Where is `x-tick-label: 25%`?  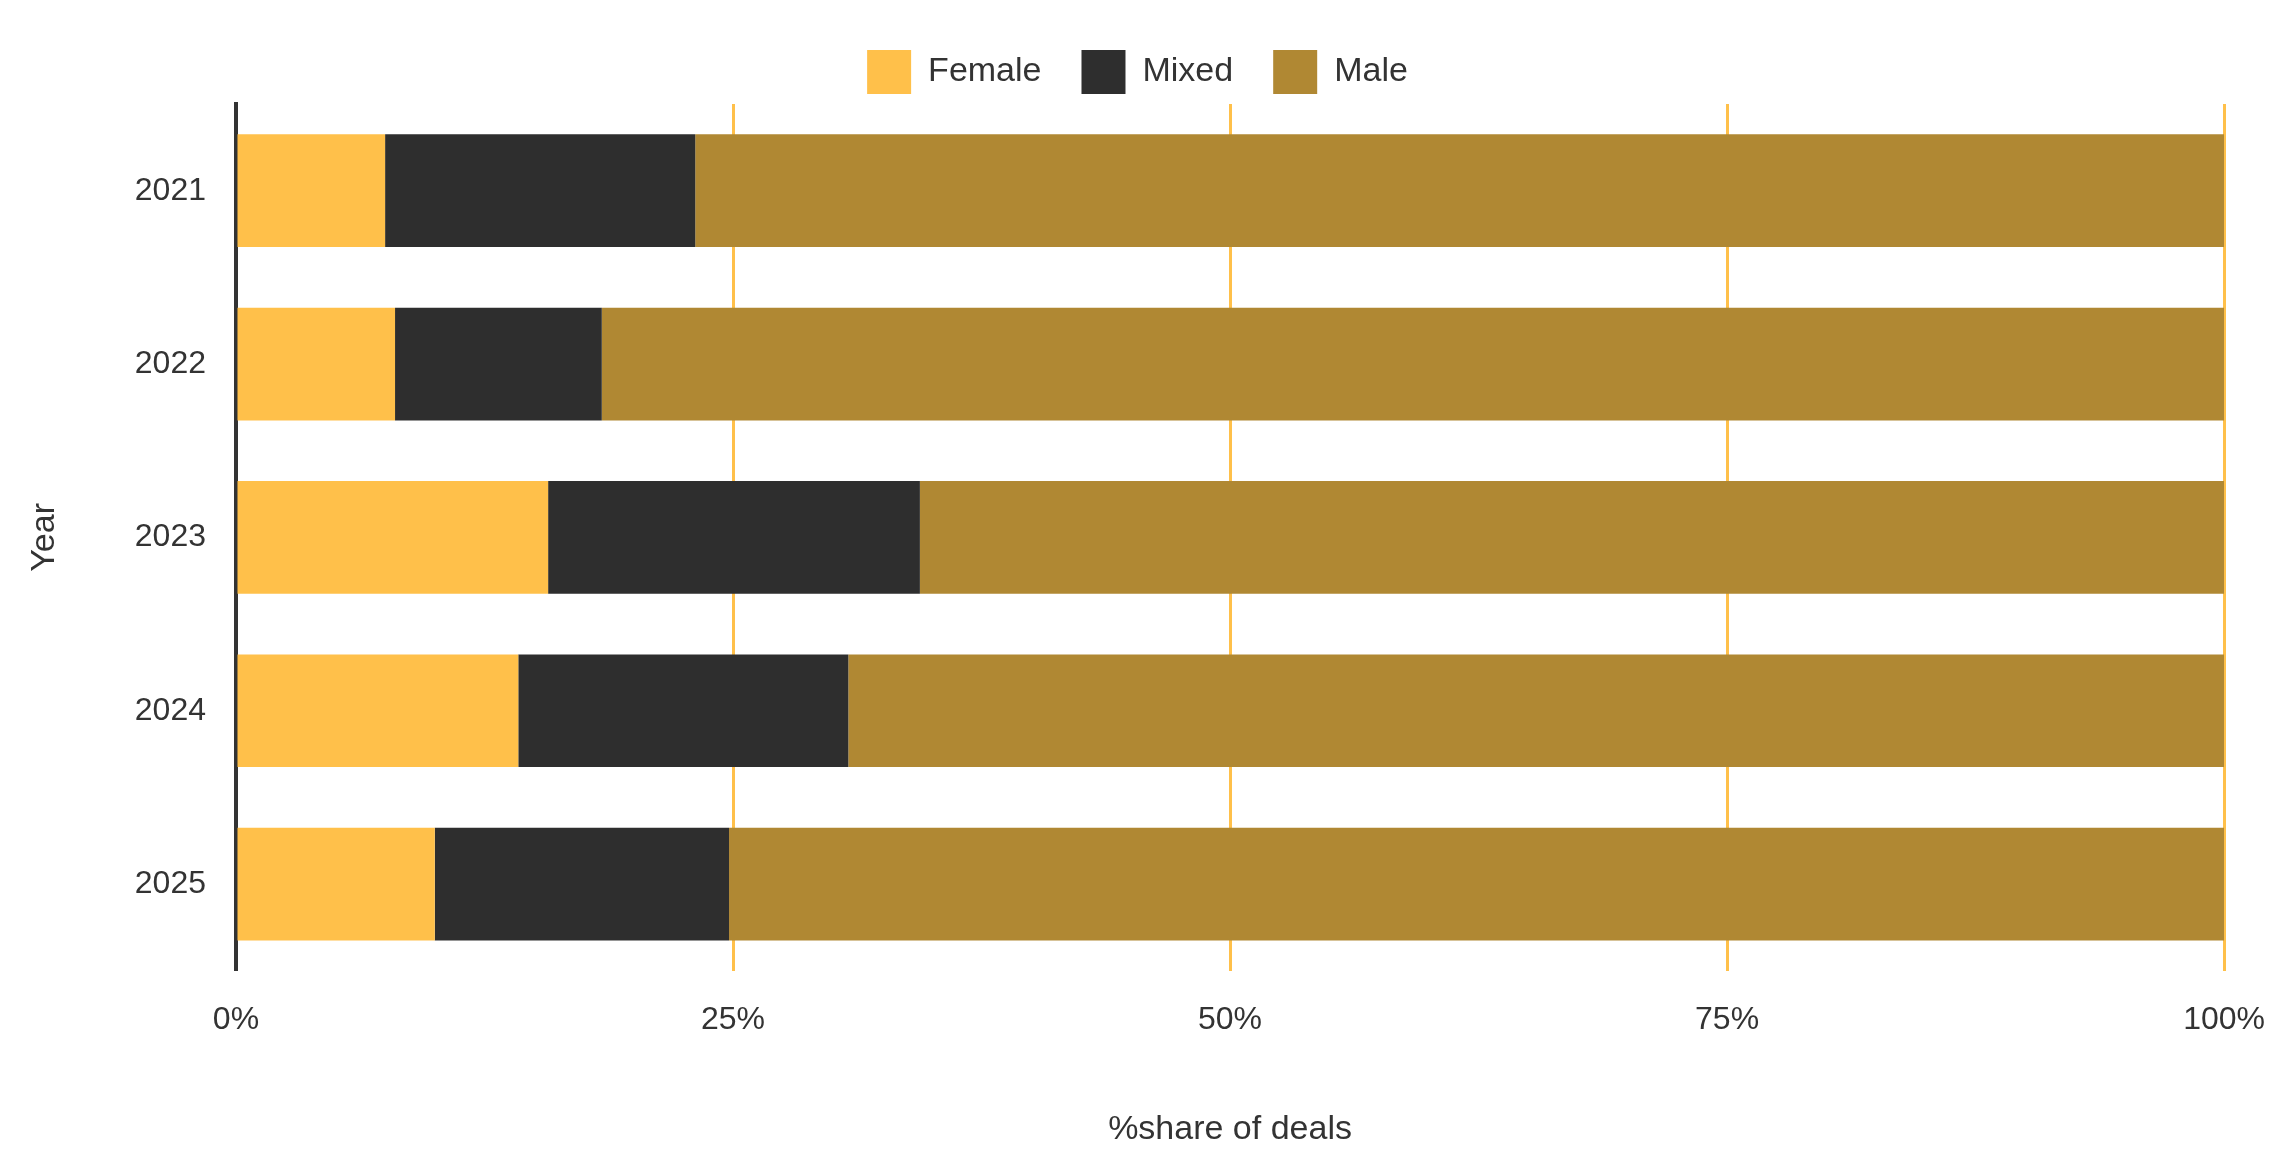 x-tick-label: 25% is located at coordinates (733, 1017).